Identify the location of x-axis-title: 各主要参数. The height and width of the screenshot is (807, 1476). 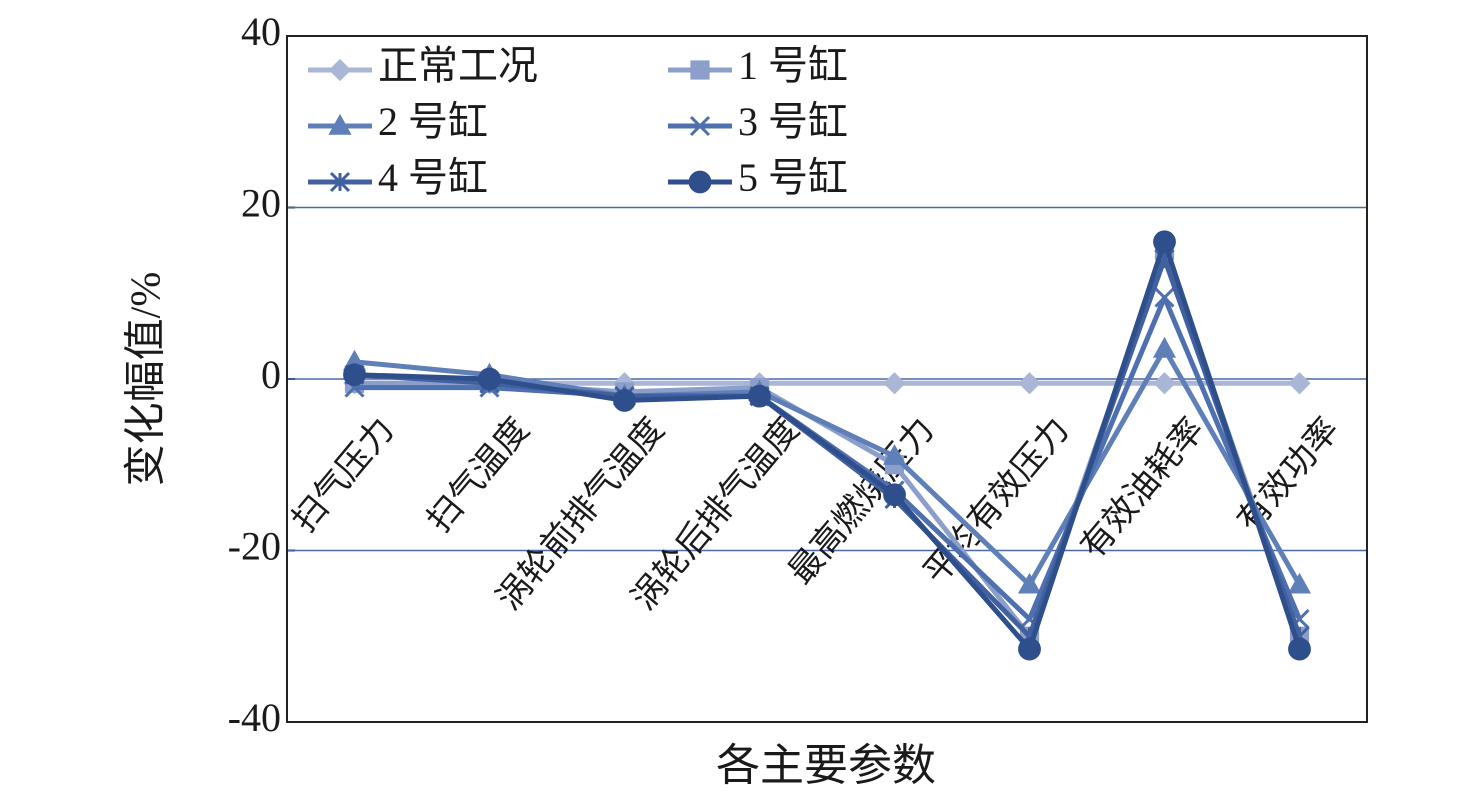
(826, 765).